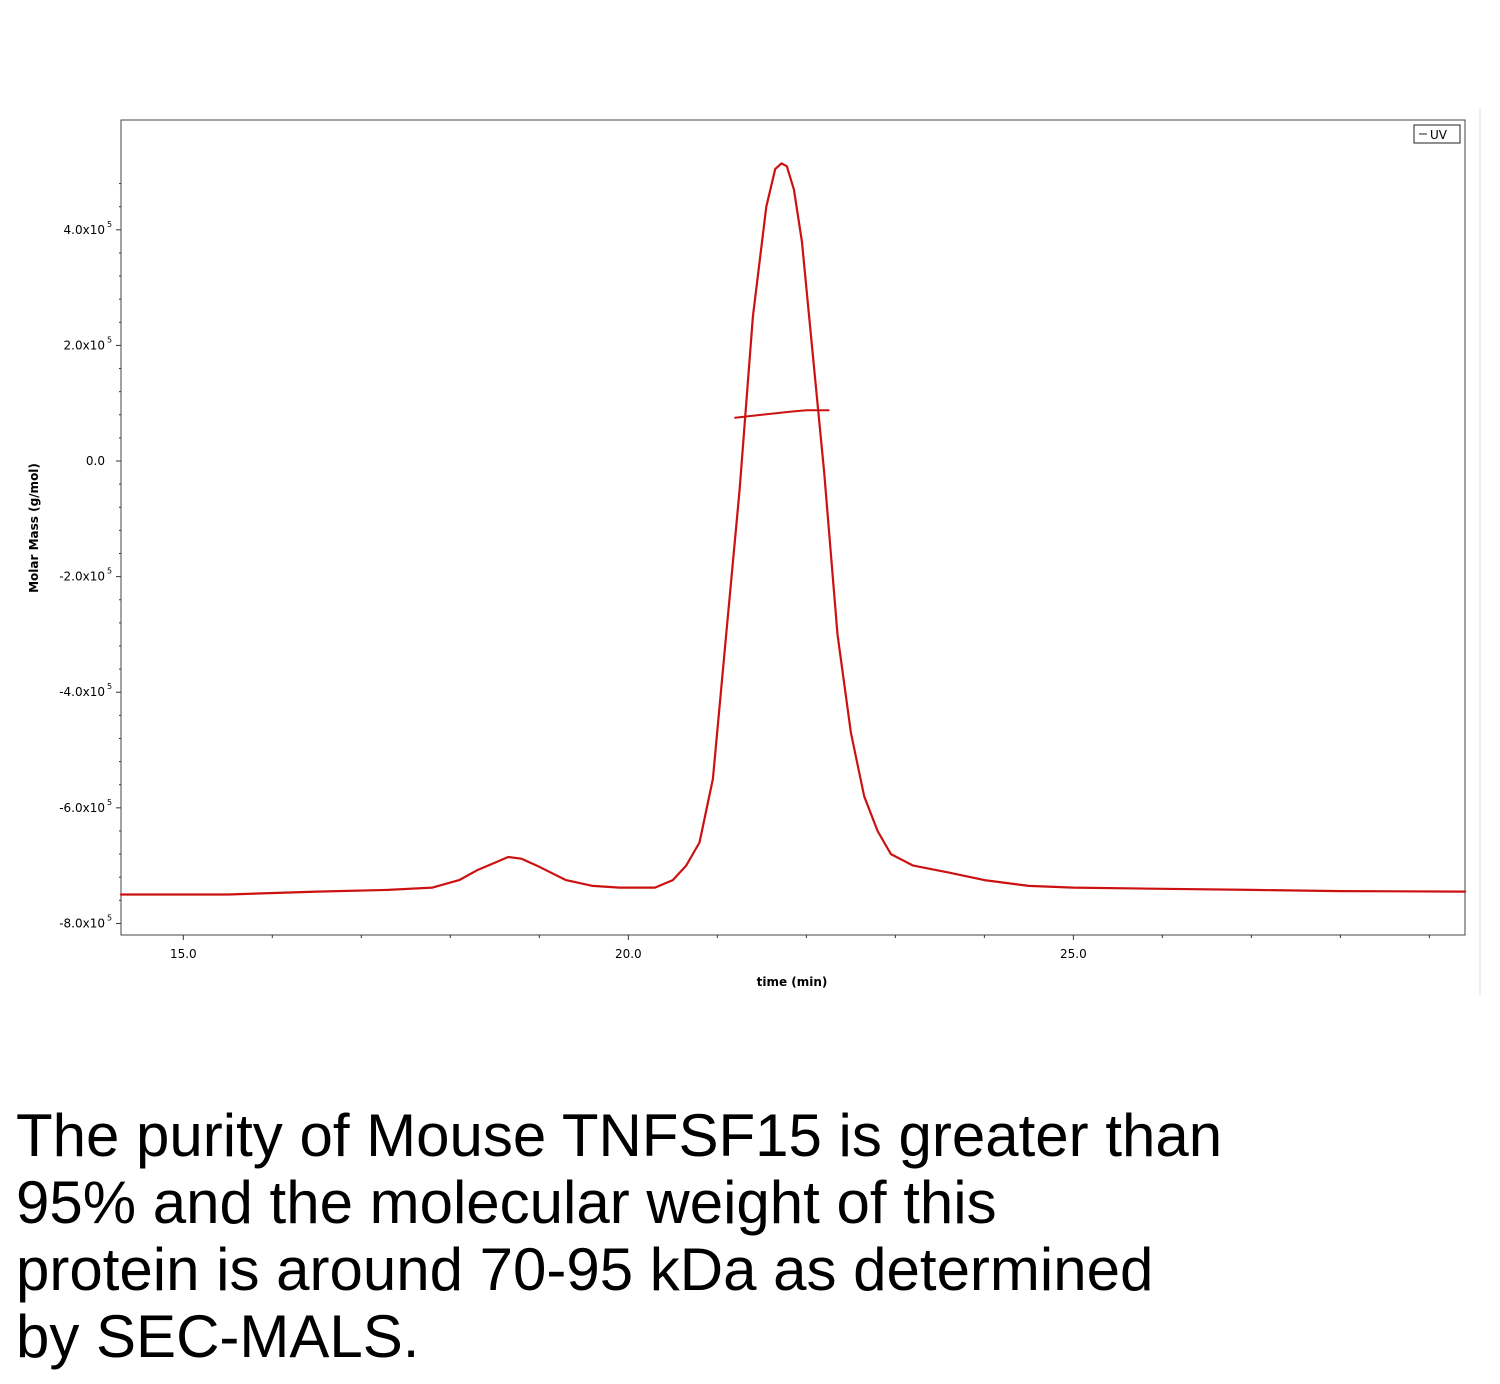 The image size is (1500, 1384). Describe the element at coordinates (218, 1336) in the screenshot. I see `caption-line: by SEC-MALS.` at that location.